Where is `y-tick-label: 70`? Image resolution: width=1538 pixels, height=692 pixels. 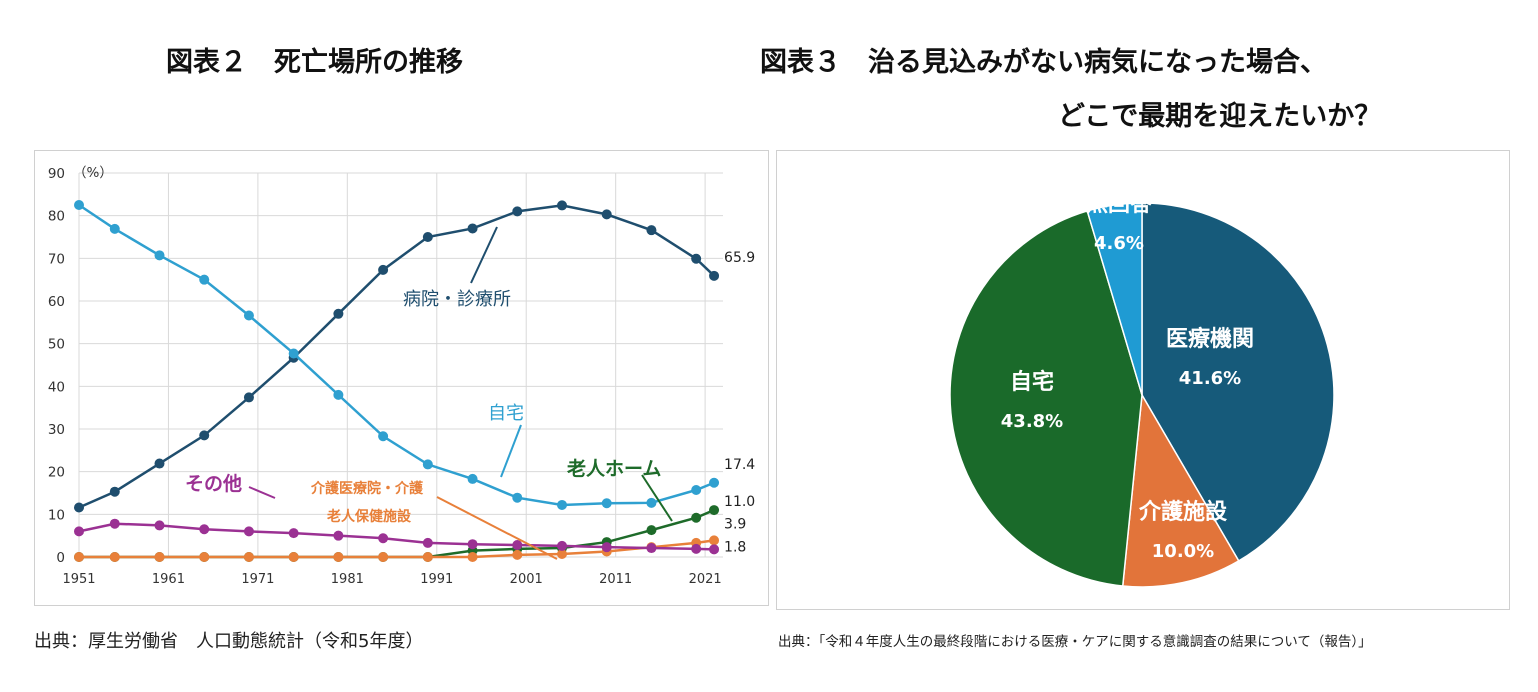 y-tick-label: 70 is located at coordinates (56, 259).